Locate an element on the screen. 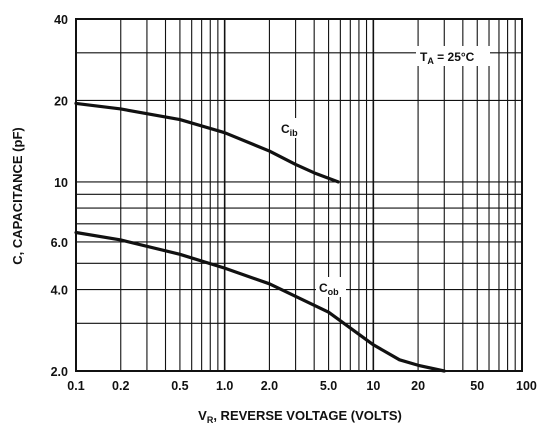 This screenshot has width=541, height=428. series-label-cib-text: Cib is located at coordinates (289, 130).